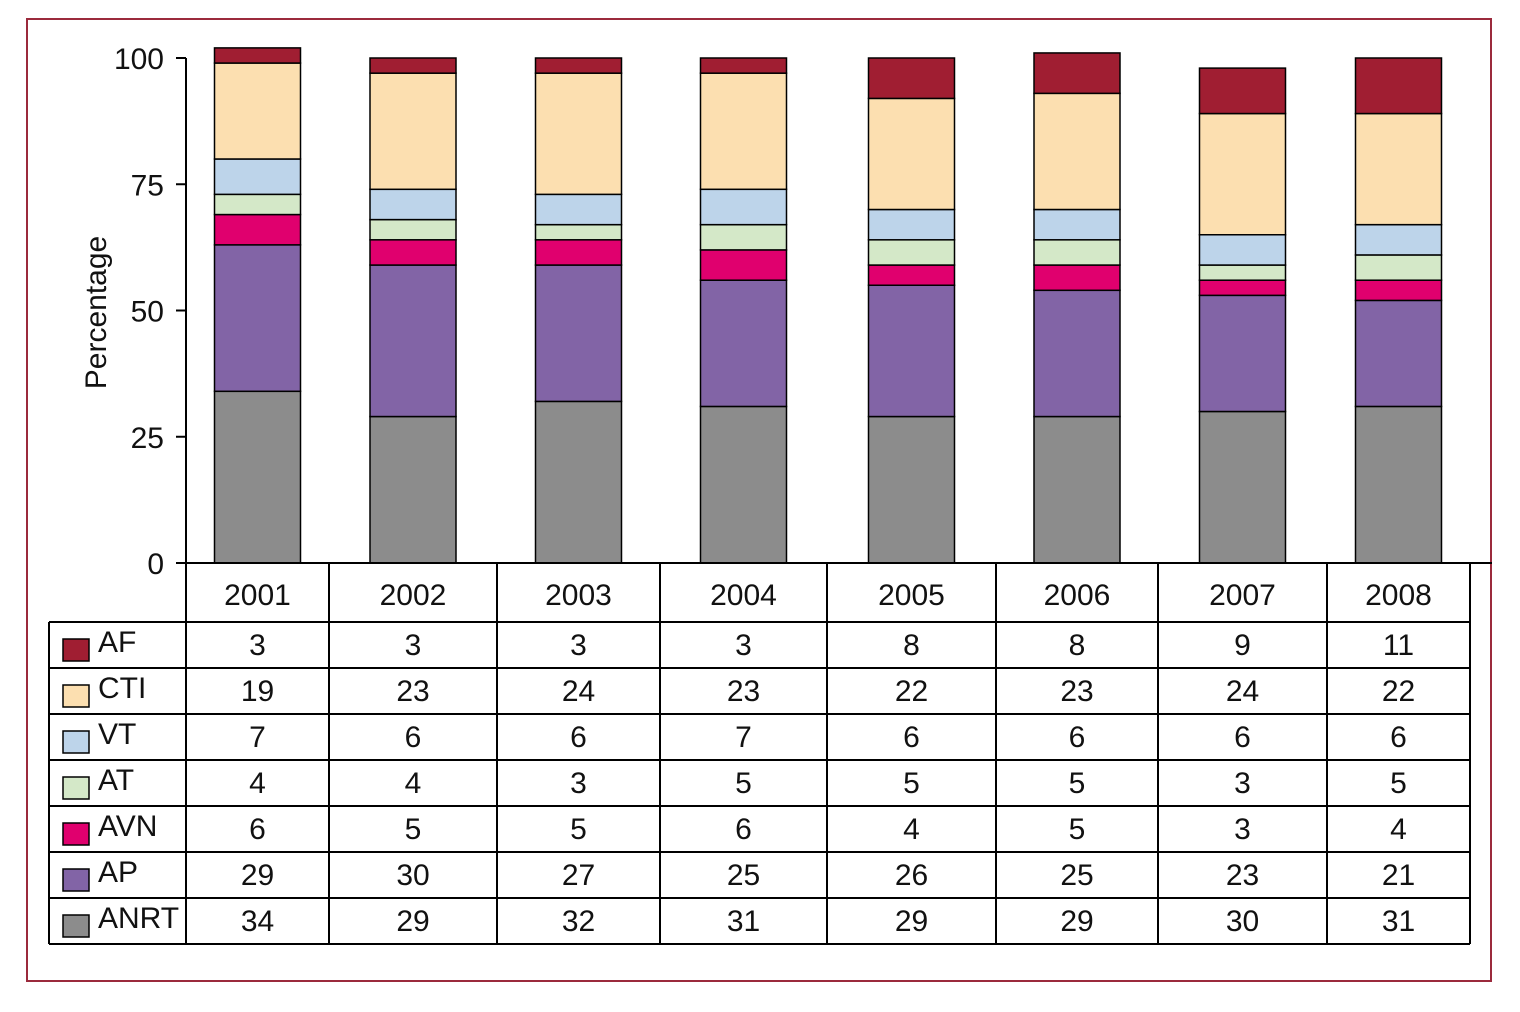 The image size is (1520, 1012). Describe the element at coordinates (911, 875) in the screenshot. I see `table-value-ap-2005: 26` at that location.